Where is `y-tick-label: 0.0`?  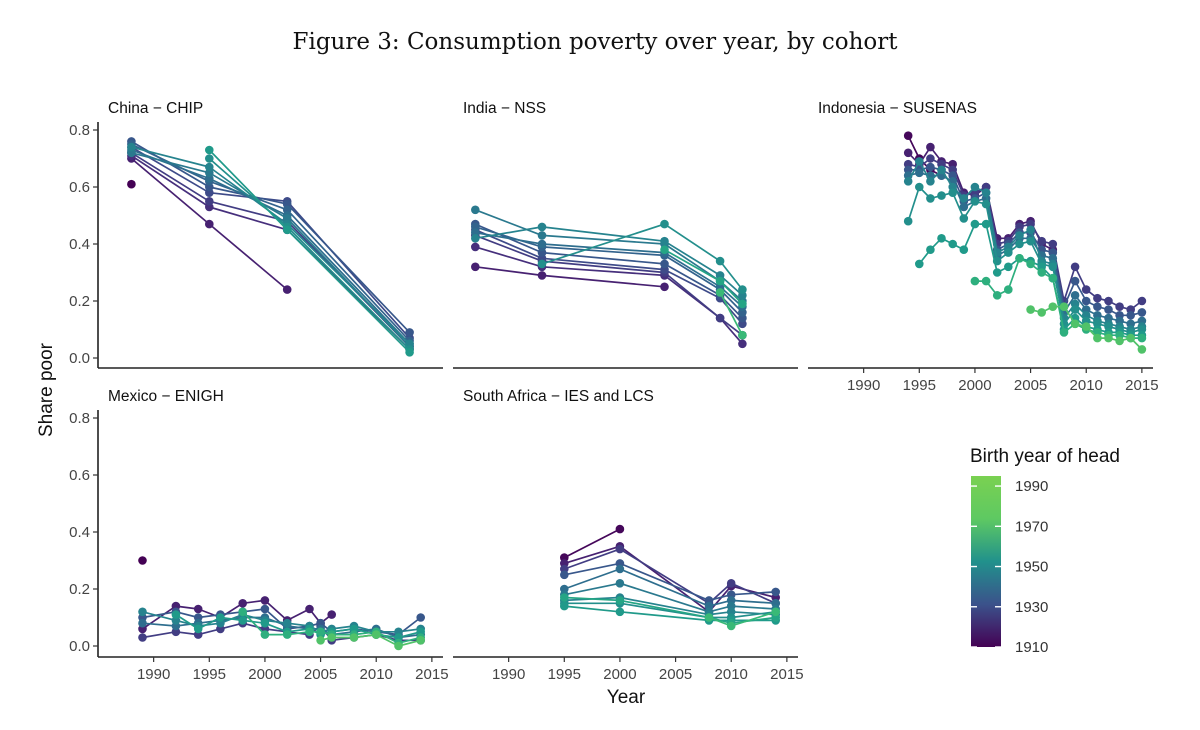 y-tick-label: 0.0 is located at coordinates (79, 358).